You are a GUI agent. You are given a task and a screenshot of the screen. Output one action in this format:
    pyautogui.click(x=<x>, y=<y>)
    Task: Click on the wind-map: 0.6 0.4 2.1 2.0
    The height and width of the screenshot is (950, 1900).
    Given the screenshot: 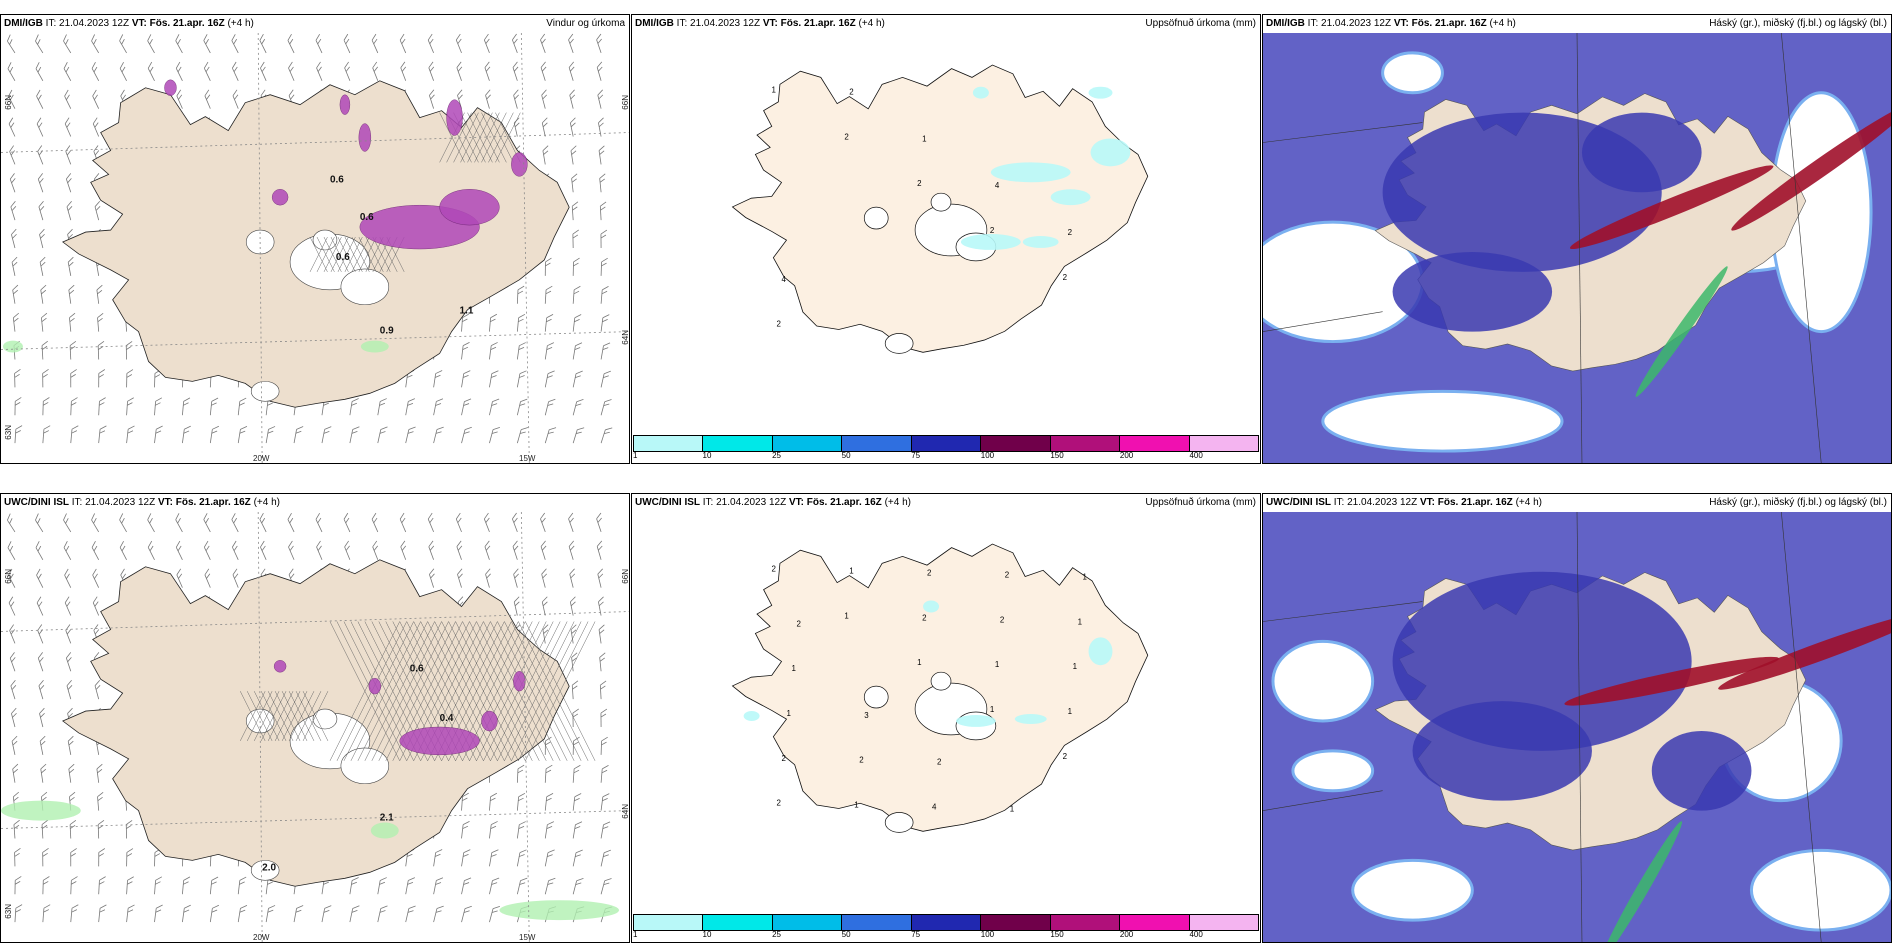 What is the action you would take?
    pyautogui.click(x=315, y=727)
    